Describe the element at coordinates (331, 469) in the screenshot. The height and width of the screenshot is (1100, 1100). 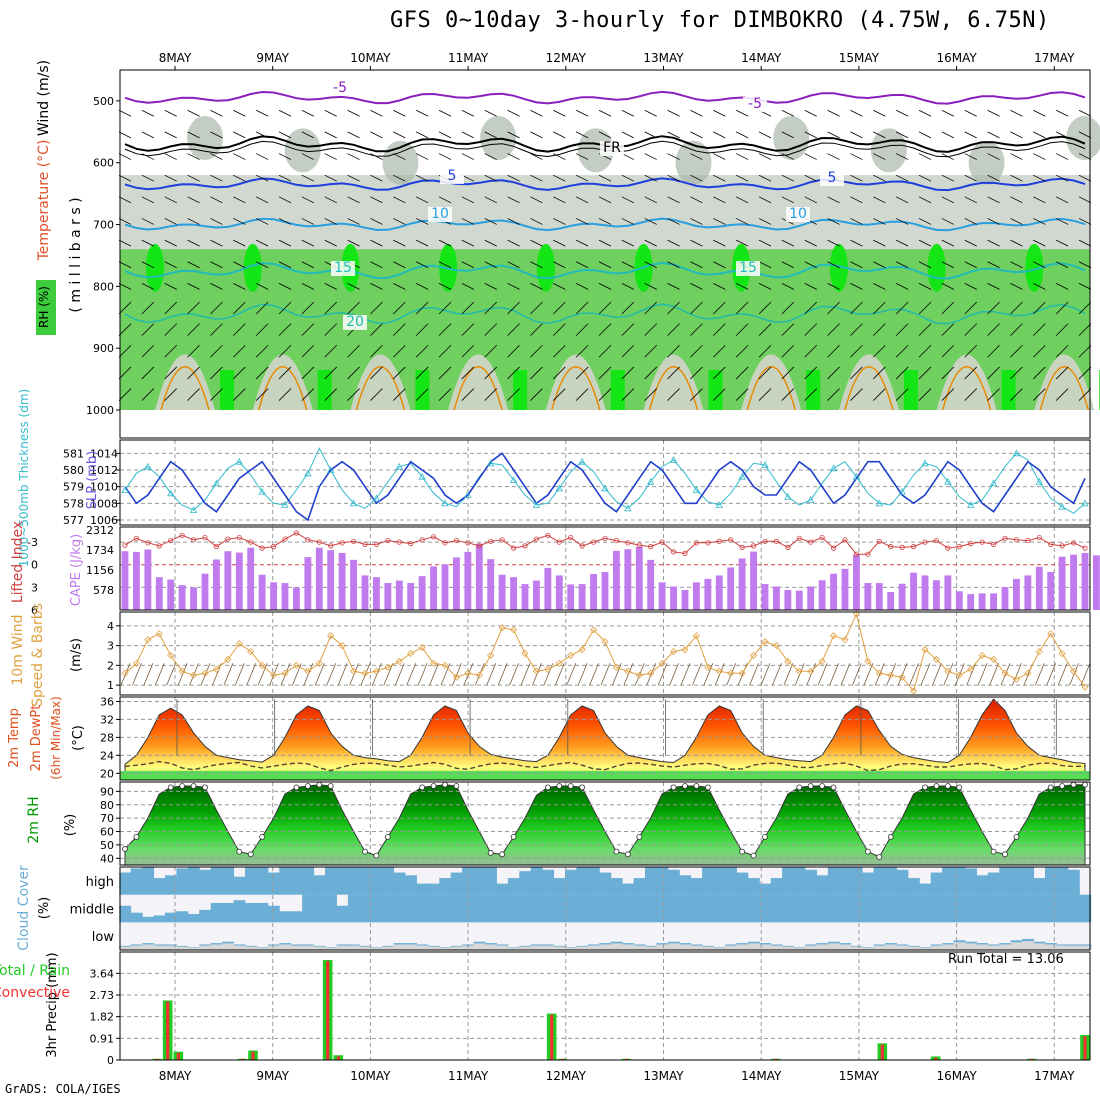
I see `thickness-point` at that location.